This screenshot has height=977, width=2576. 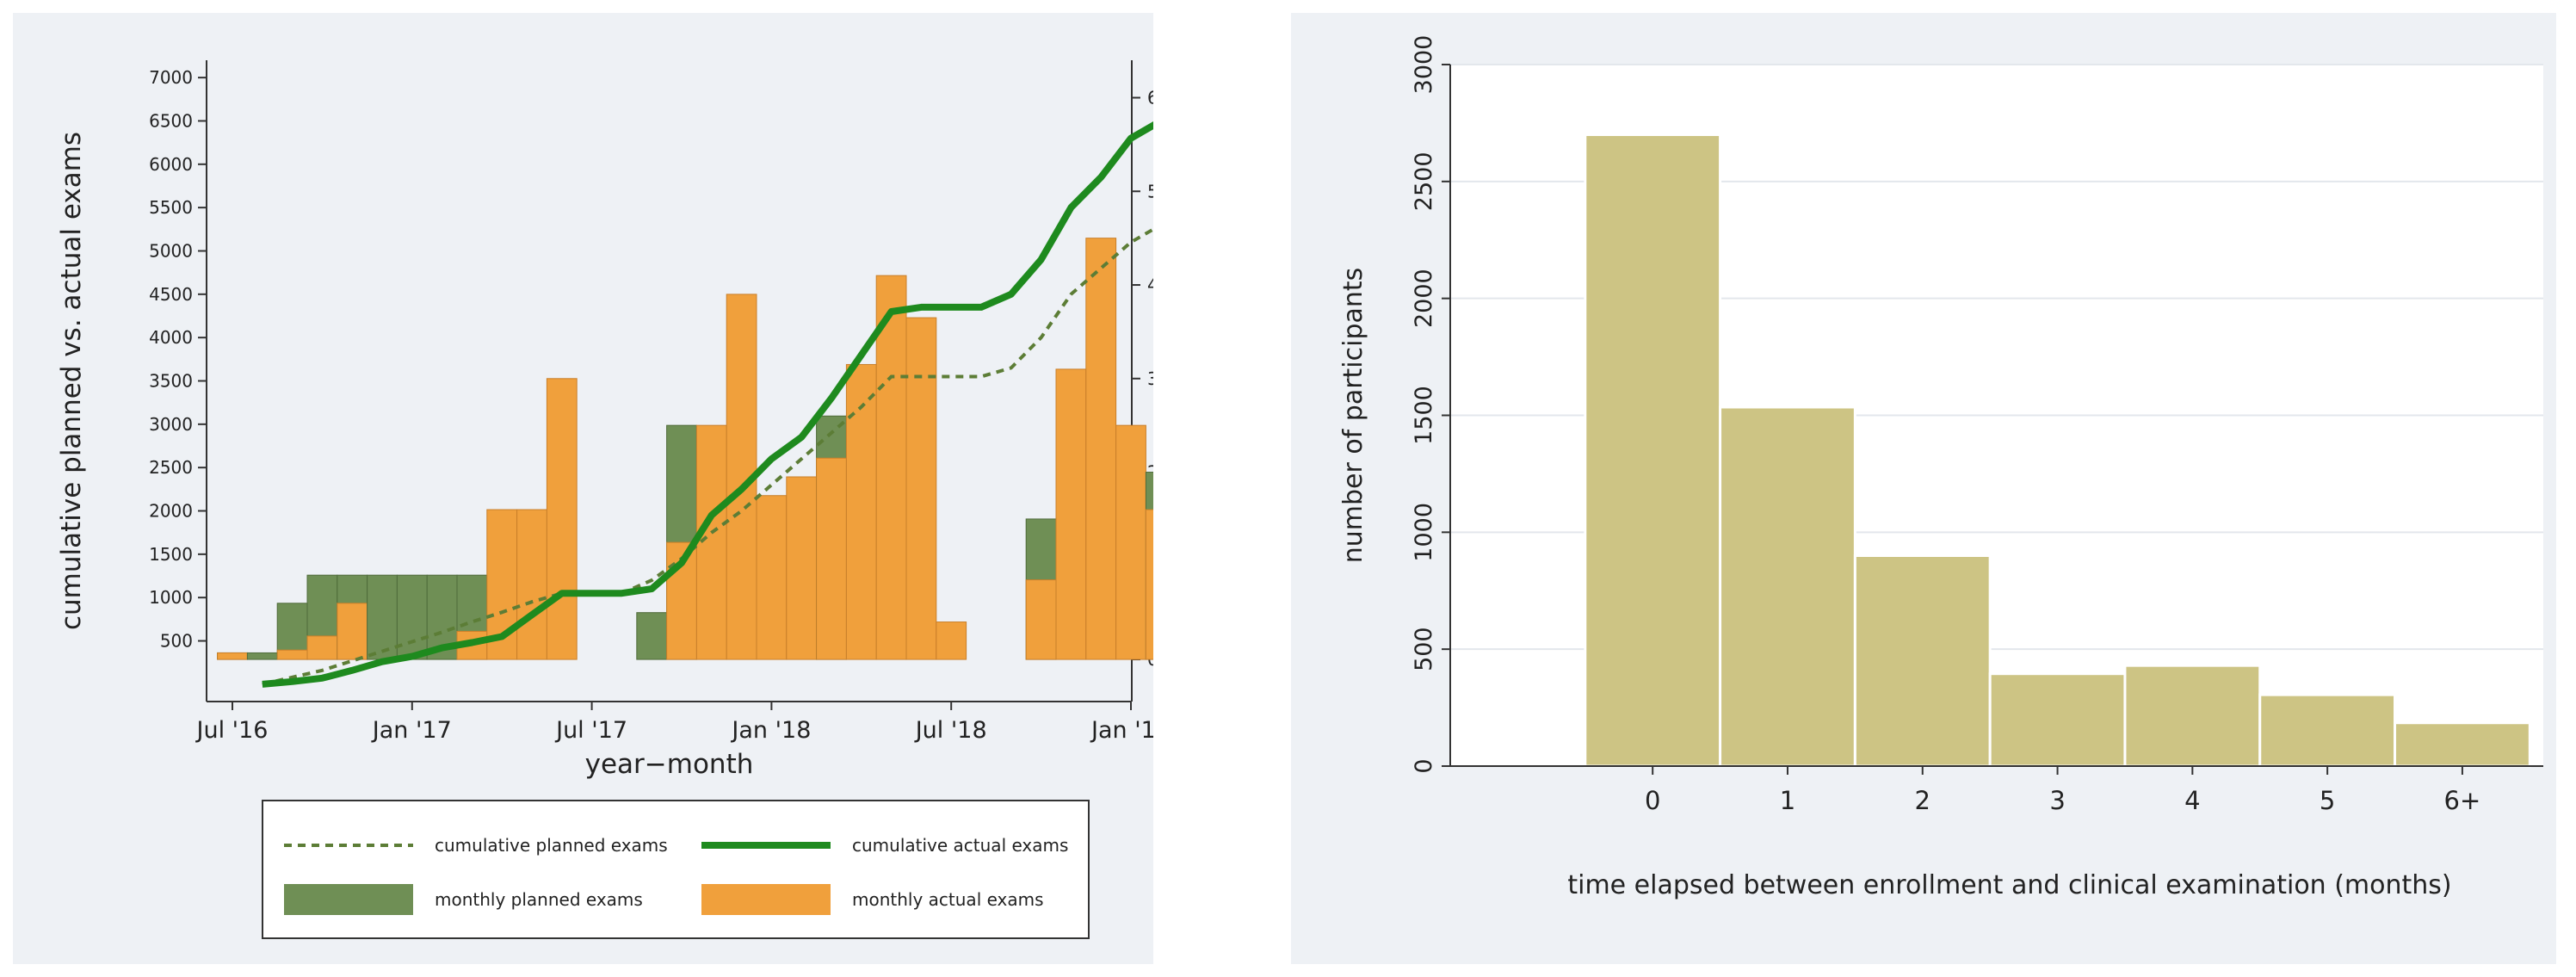 I want to click on y-tick-label: 1500, so click(x=1424, y=415).